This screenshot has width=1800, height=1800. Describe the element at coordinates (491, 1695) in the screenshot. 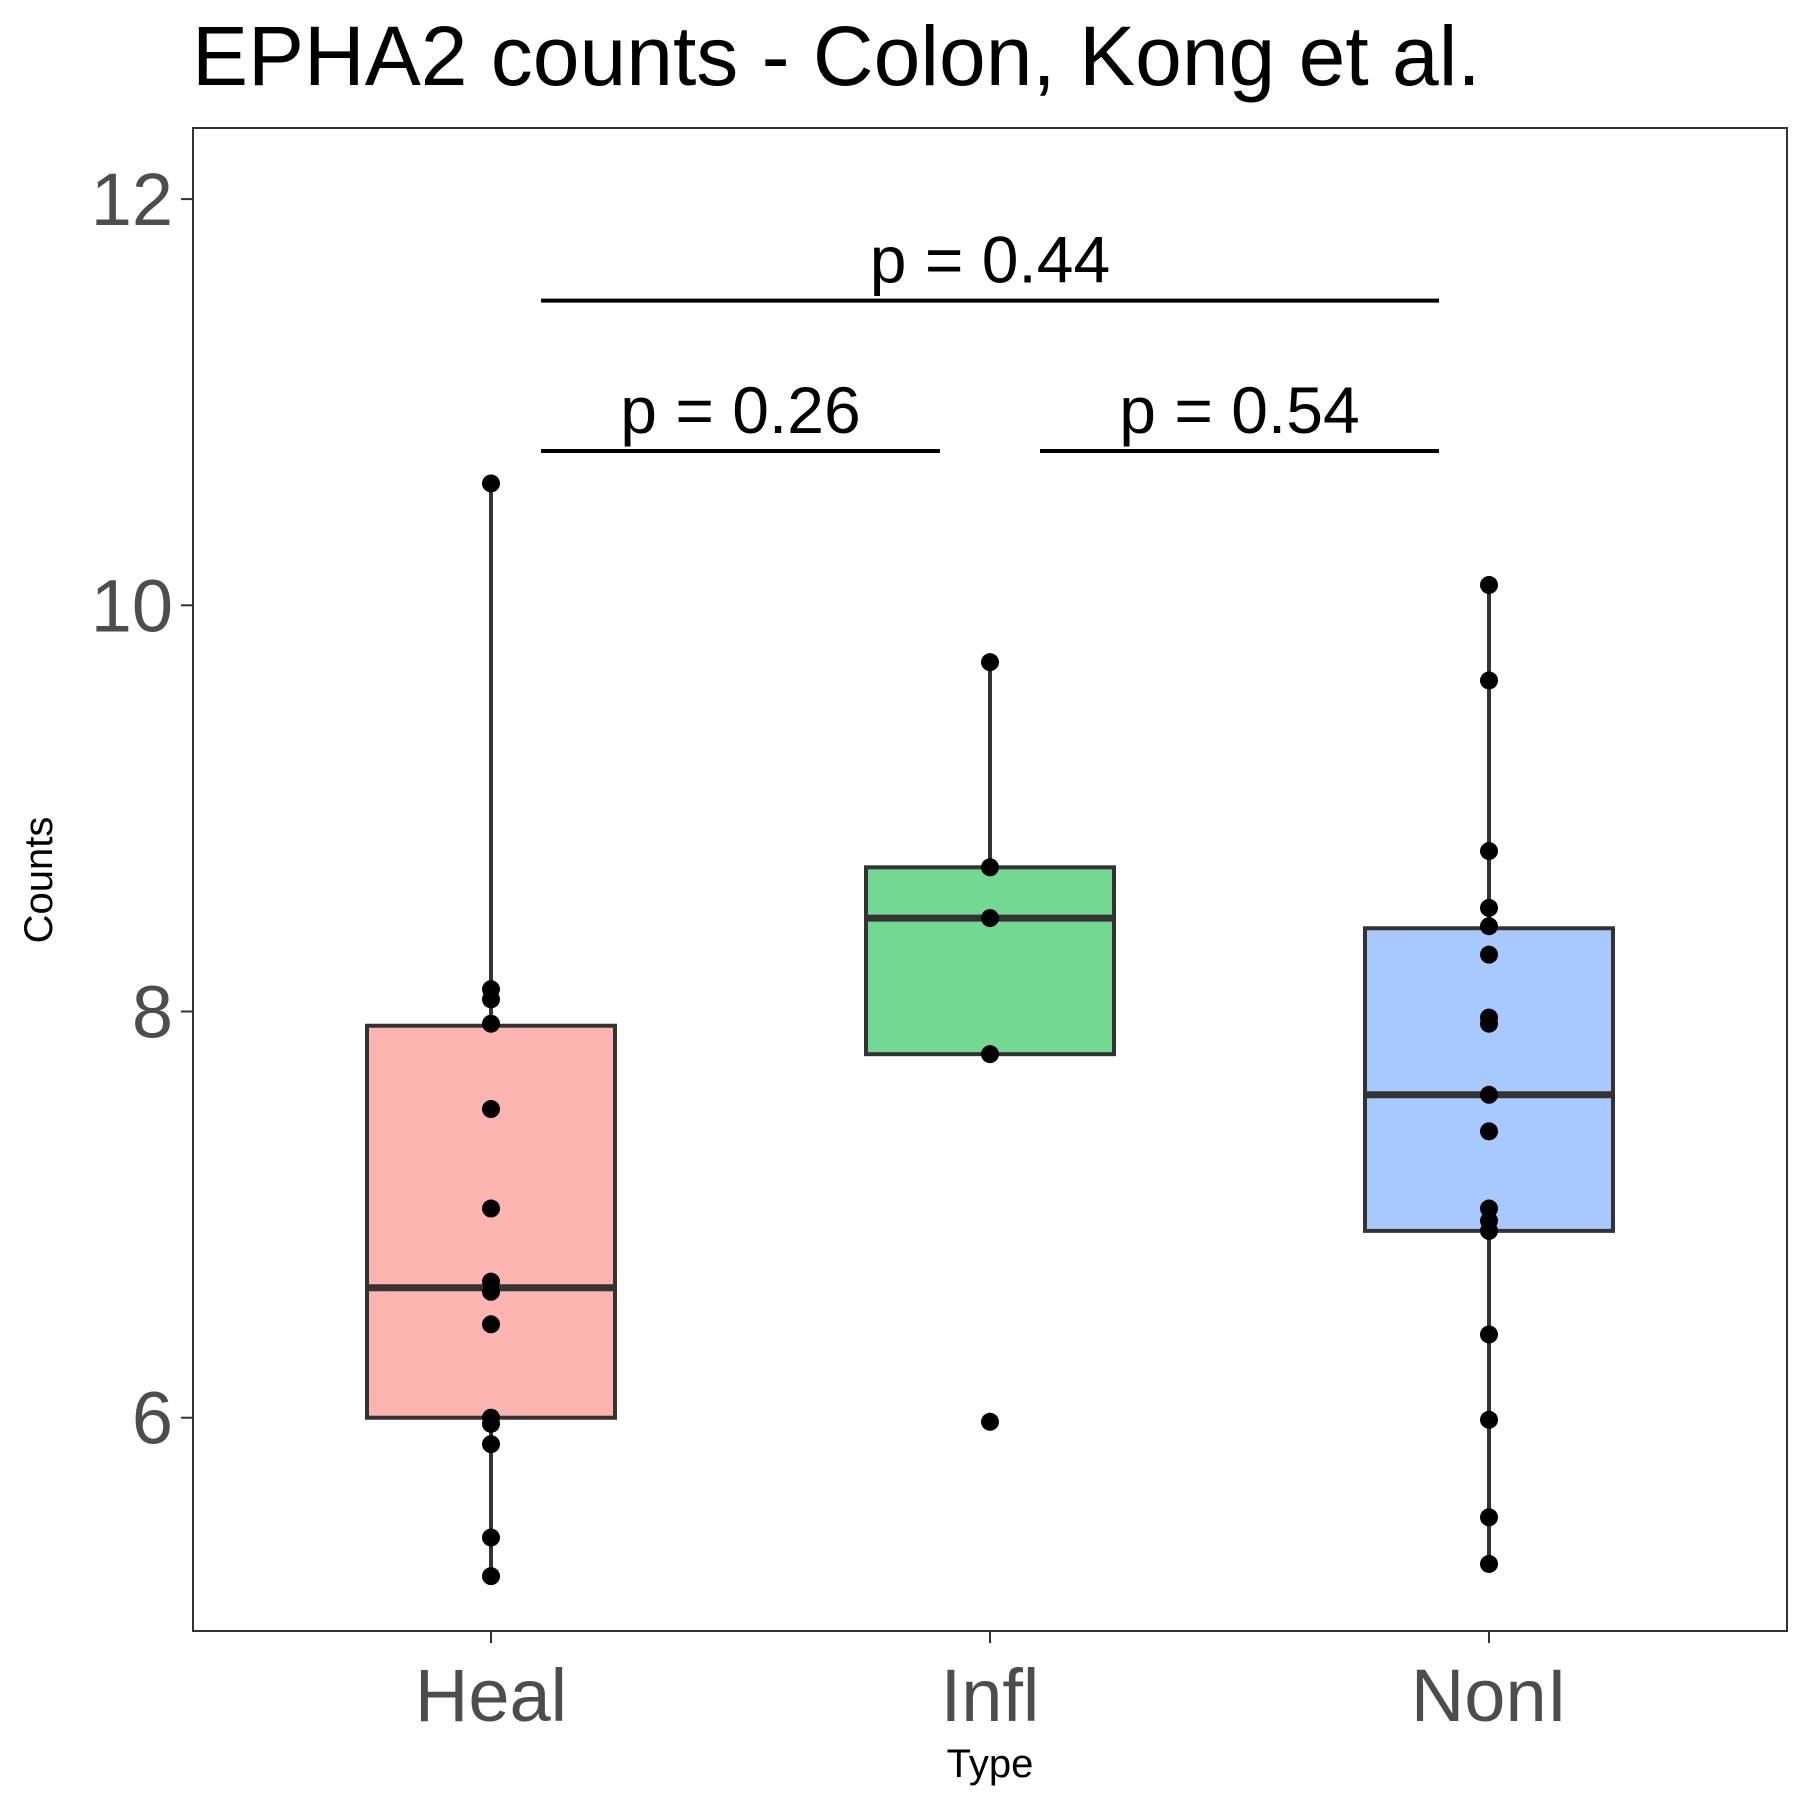

I see `x-tick-label-heal: Heal` at that location.